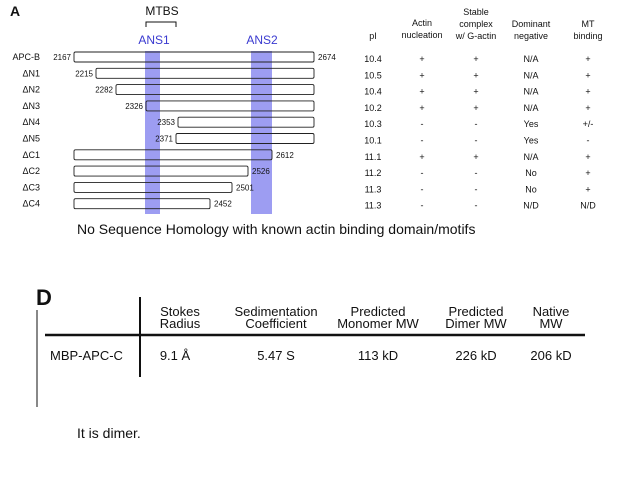 The width and height of the screenshot is (638, 478). I want to click on pi-value: 10.1, so click(373, 141).